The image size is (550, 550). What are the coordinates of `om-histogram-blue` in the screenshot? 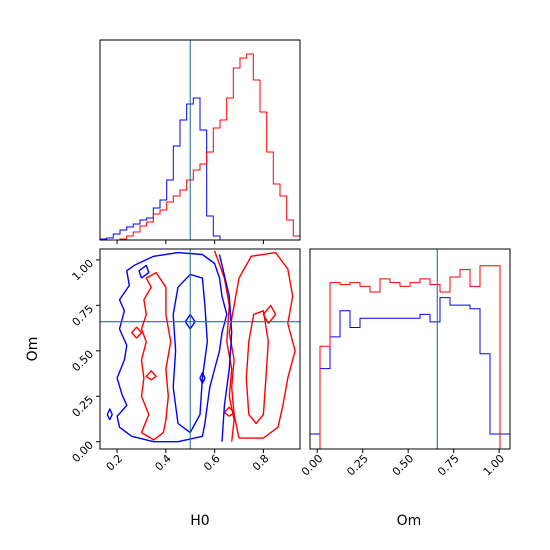 It's located at (410, 366).